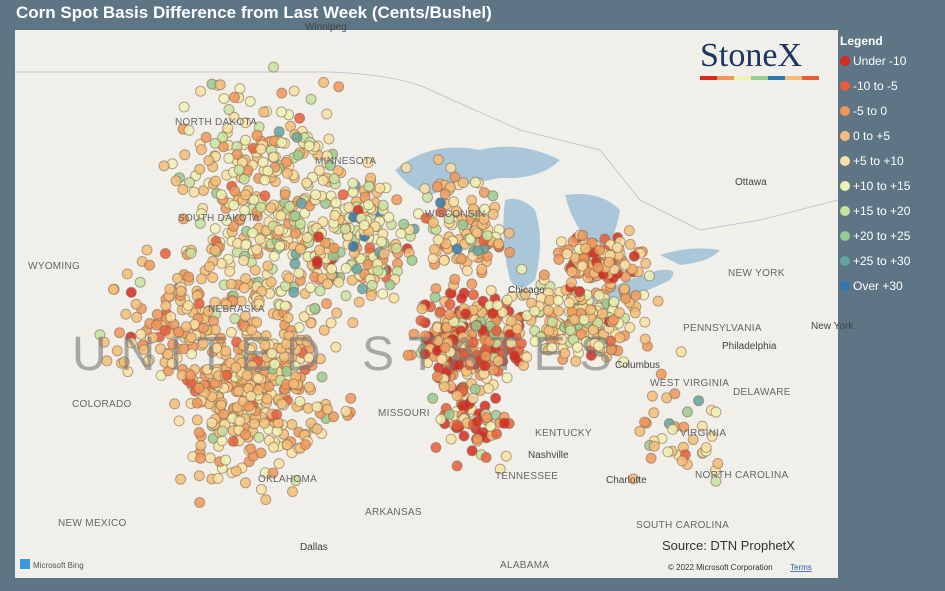 The height and width of the screenshot is (591, 945). What do you see at coordinates (526, 476) in the screenshot?
I see `place-label: TENNESSEE` at bounding box center [526, 476].